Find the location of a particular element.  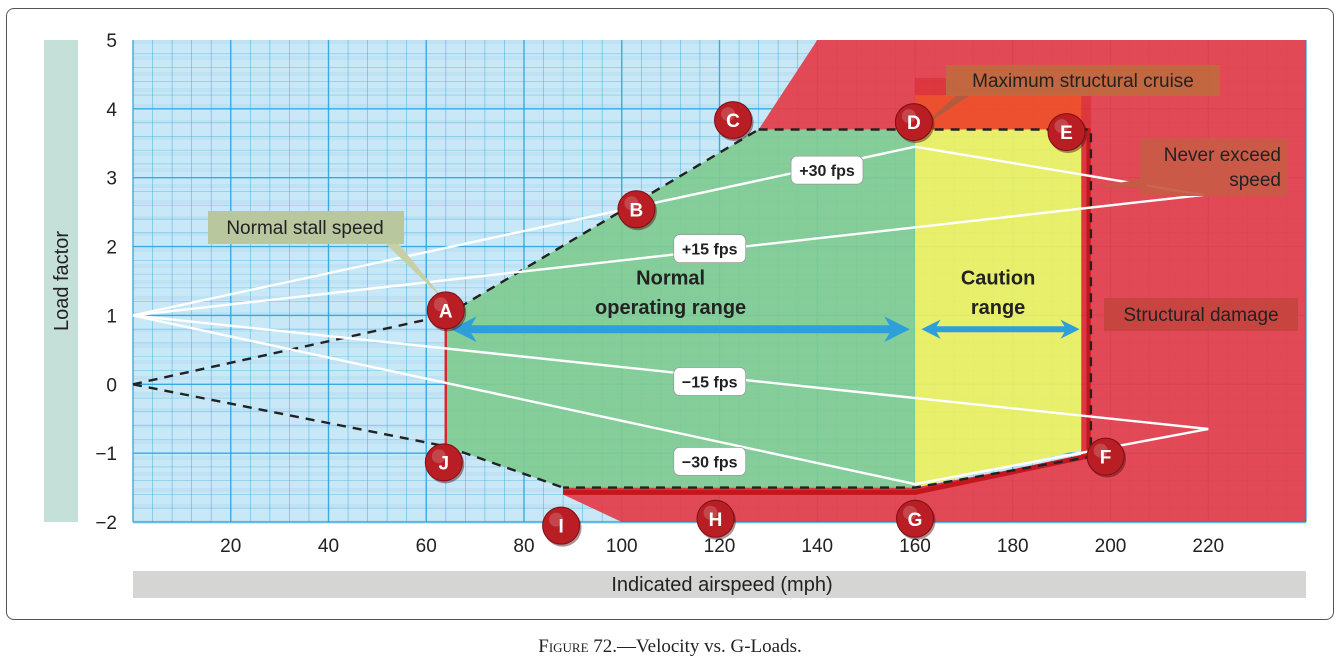

gust-label: +15 fps is located at coordinates (710, 250).